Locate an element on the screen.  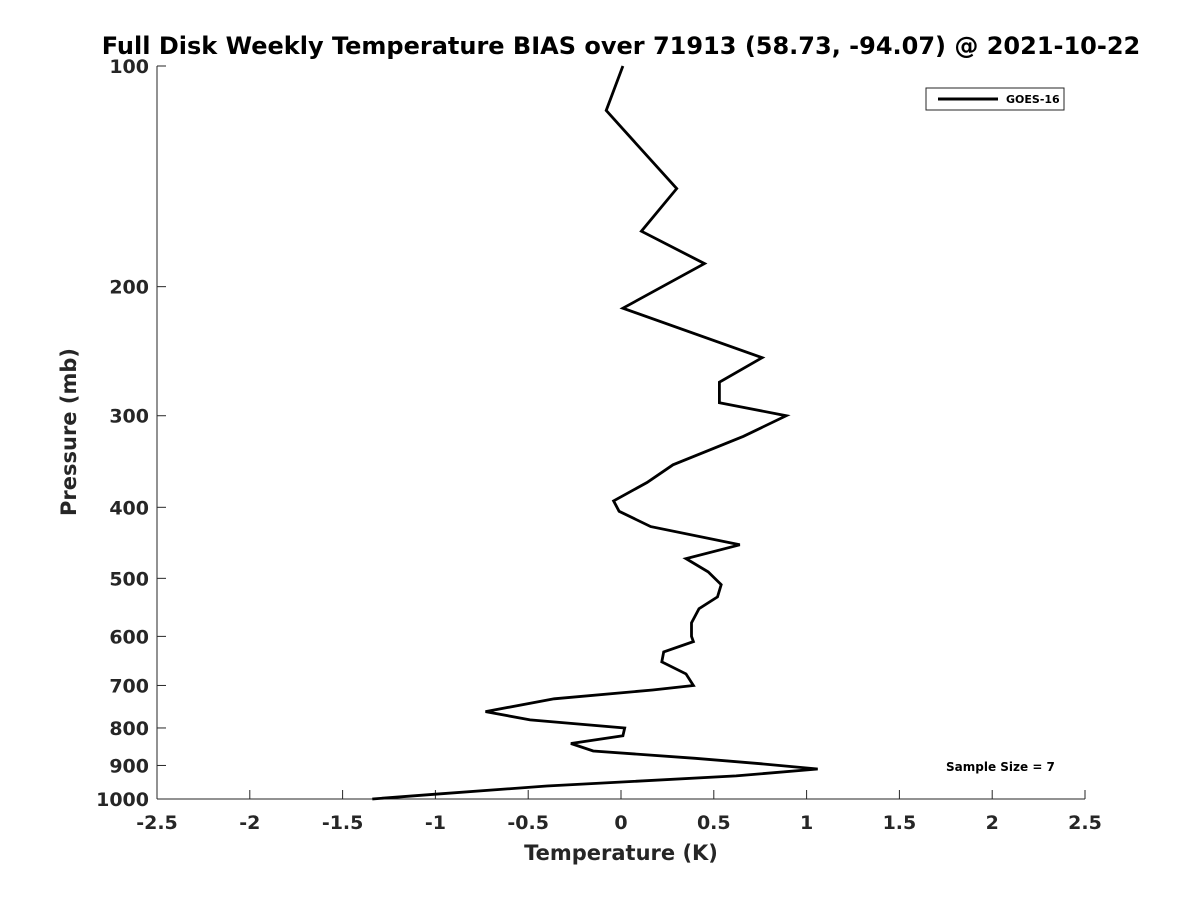
x-tick-label: -2.5 is located at coordinates (157, 823).